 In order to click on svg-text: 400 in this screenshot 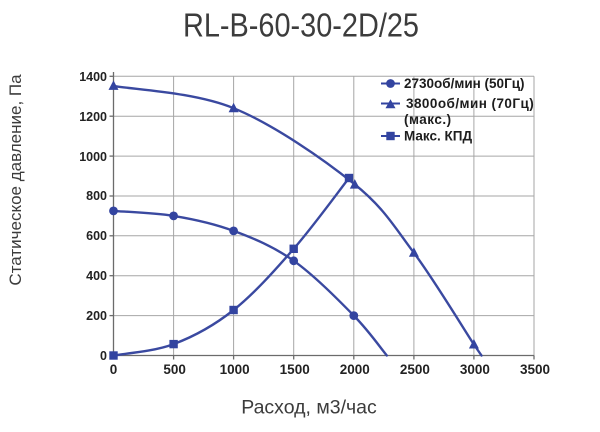, I will do `click(96, 276)`.